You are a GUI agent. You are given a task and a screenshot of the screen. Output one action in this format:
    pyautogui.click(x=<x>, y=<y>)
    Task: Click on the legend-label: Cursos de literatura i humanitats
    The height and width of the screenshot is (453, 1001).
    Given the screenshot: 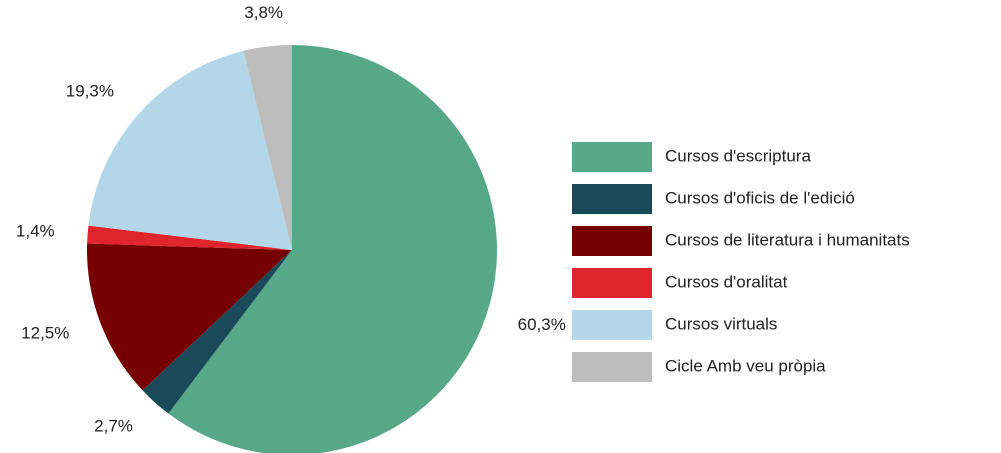 What is the action you would take?
    pyautogui.click(x=787, y=239)
    